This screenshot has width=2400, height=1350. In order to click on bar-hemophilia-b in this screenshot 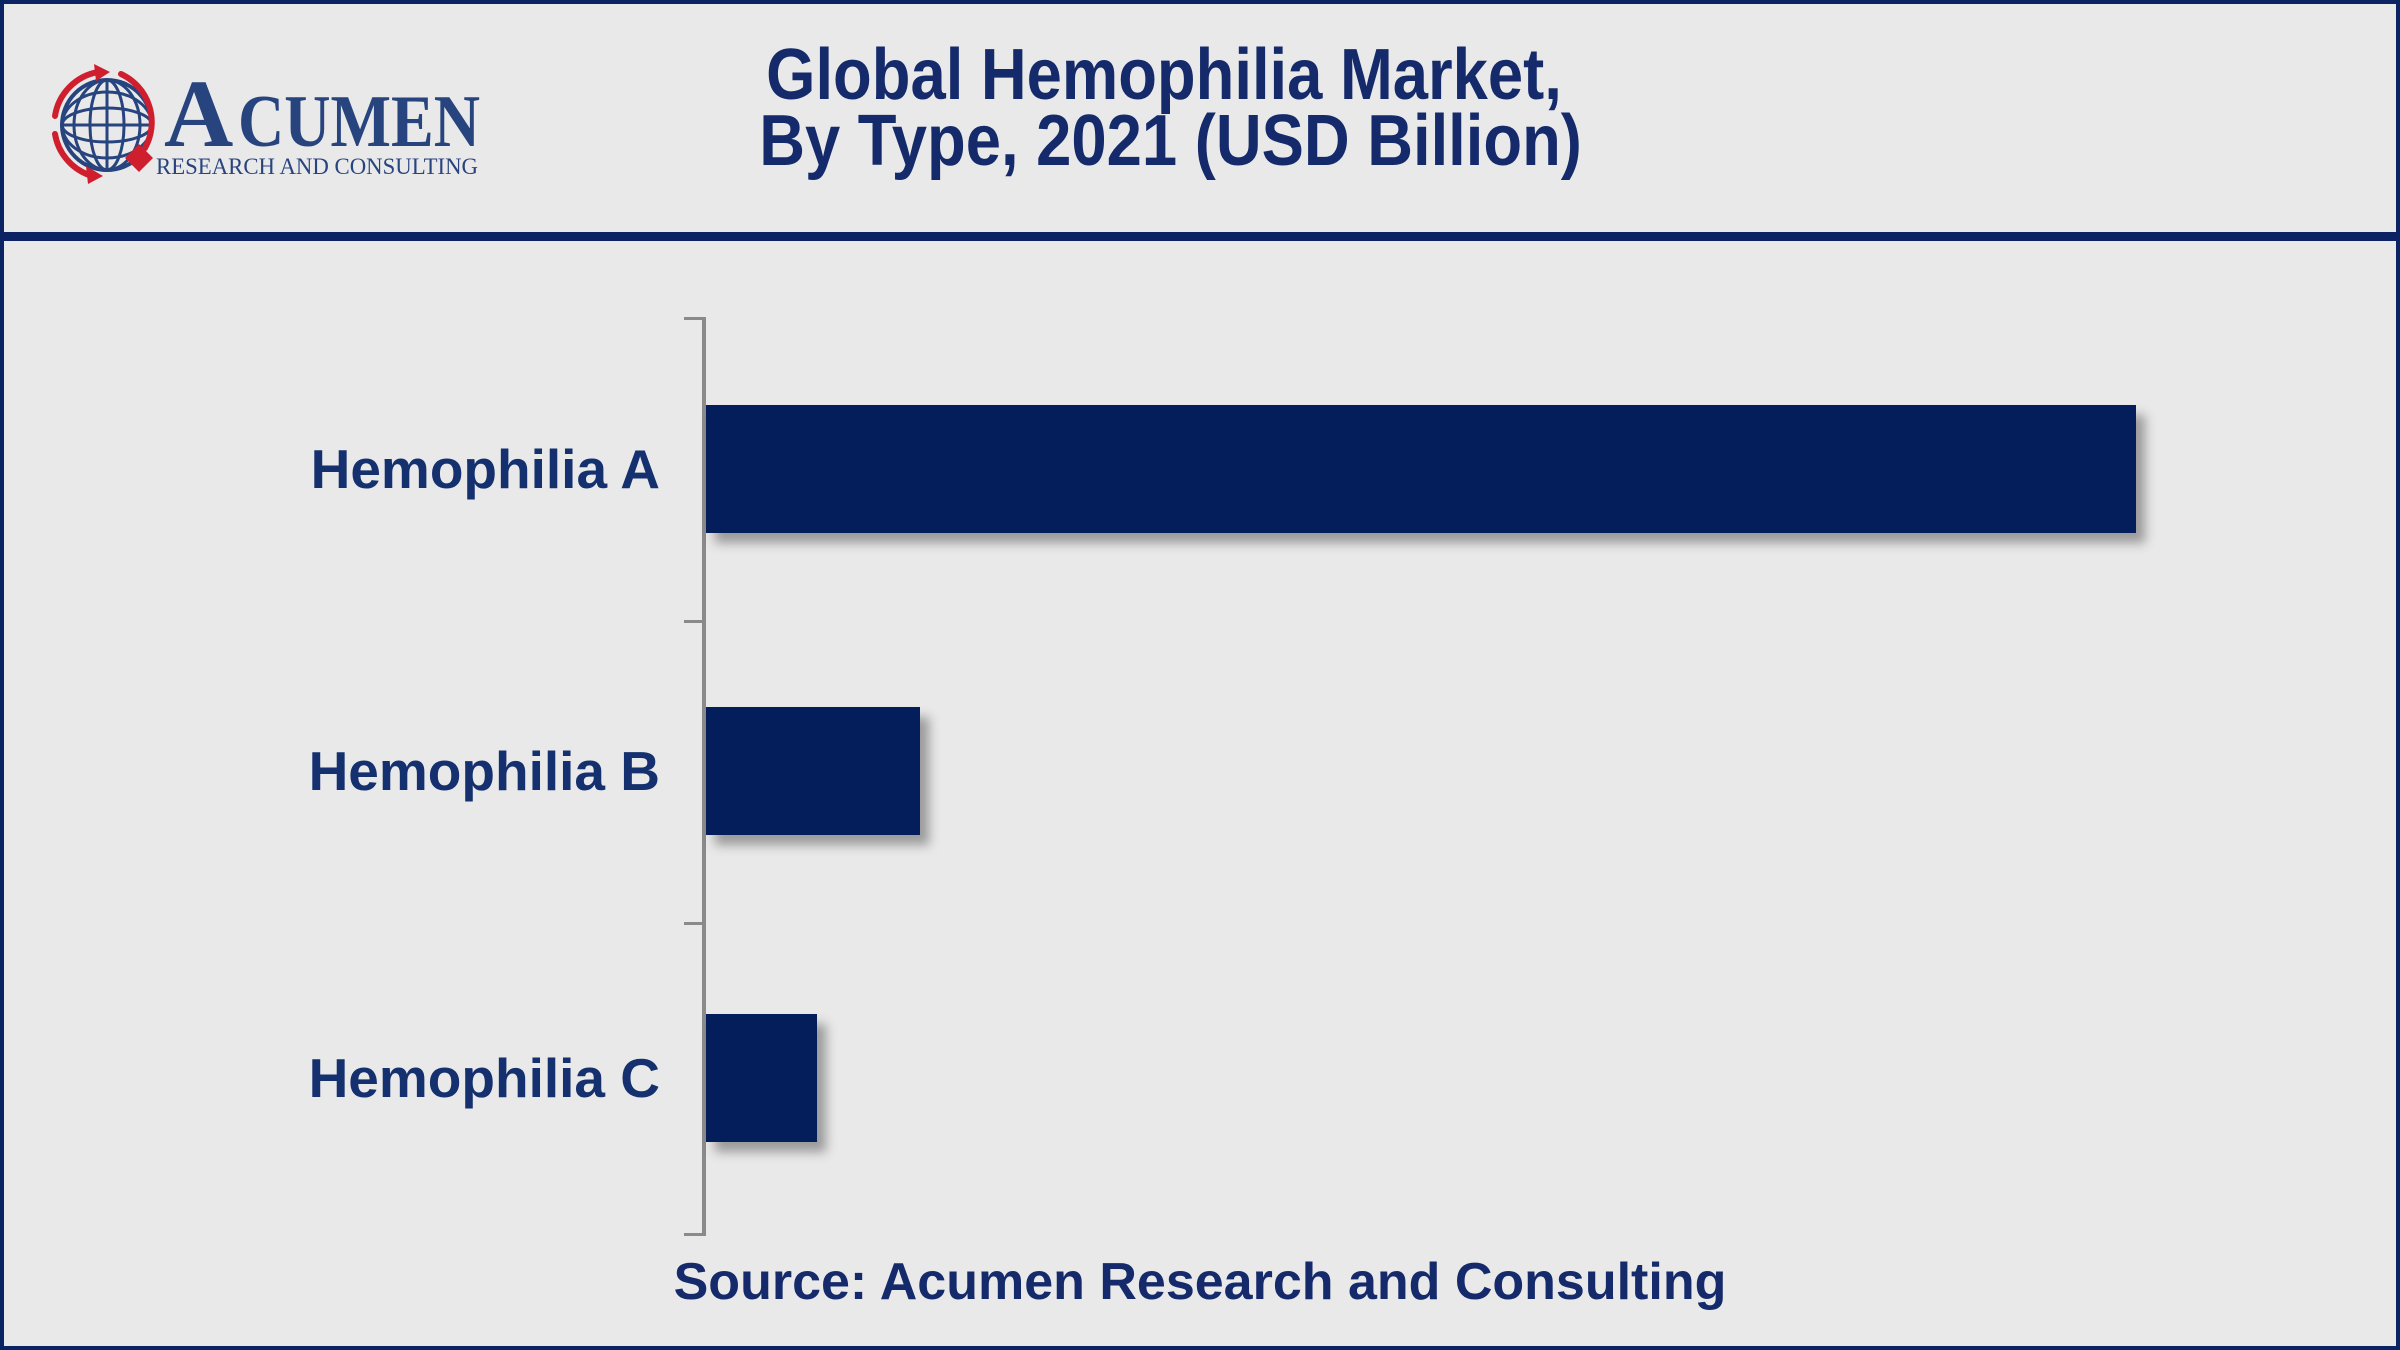, I will do `click(813, 771)`.